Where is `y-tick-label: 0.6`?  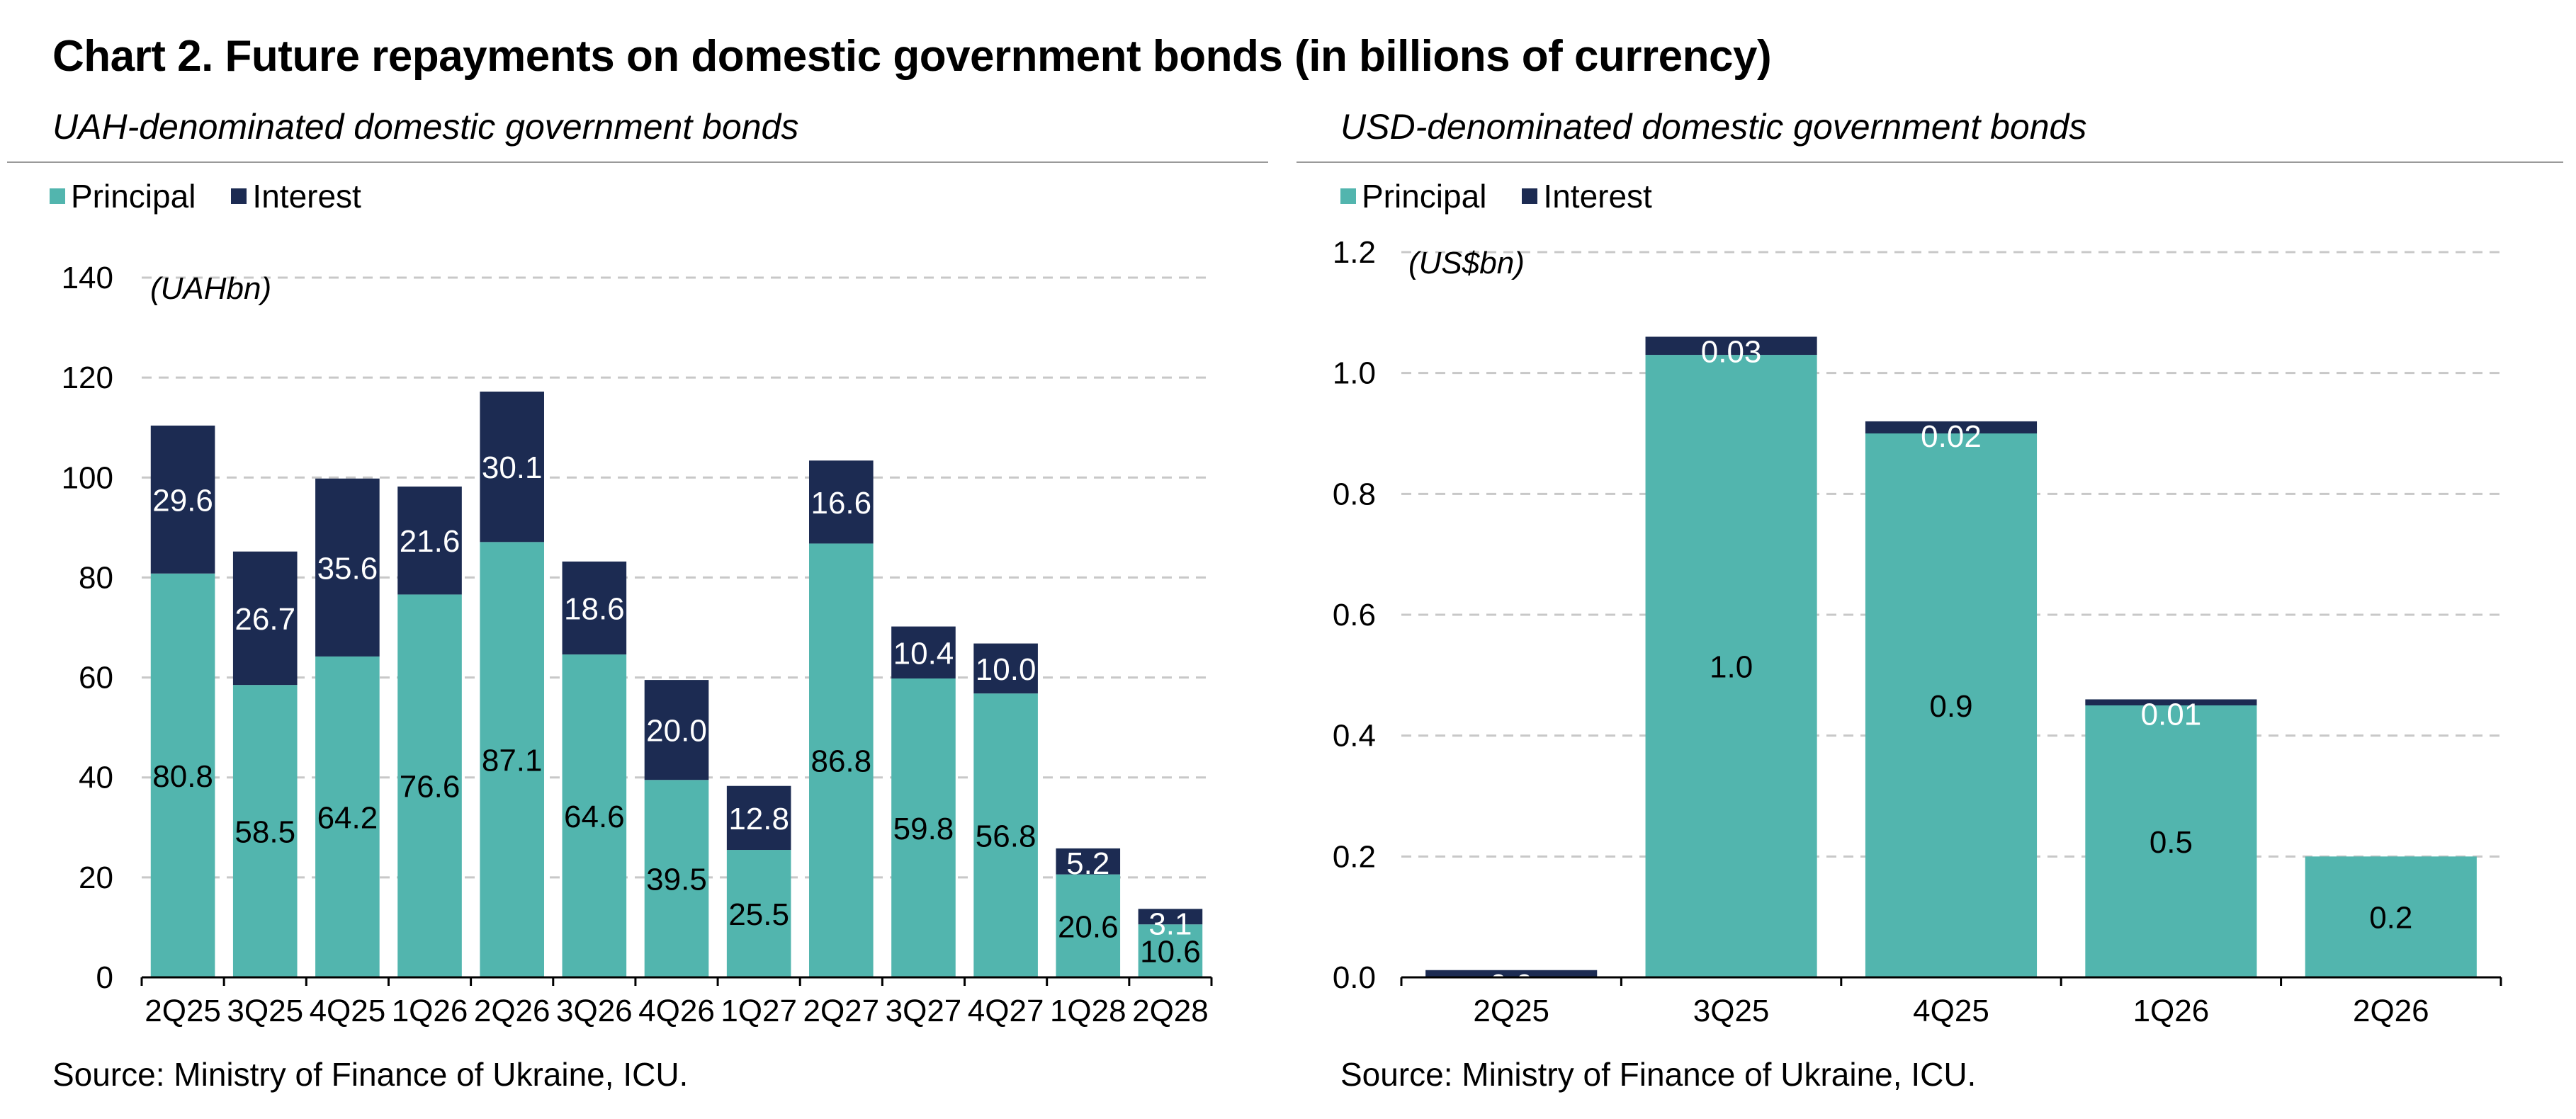 y-tick-label: 0.6 is located at coordinates (1354, 615).